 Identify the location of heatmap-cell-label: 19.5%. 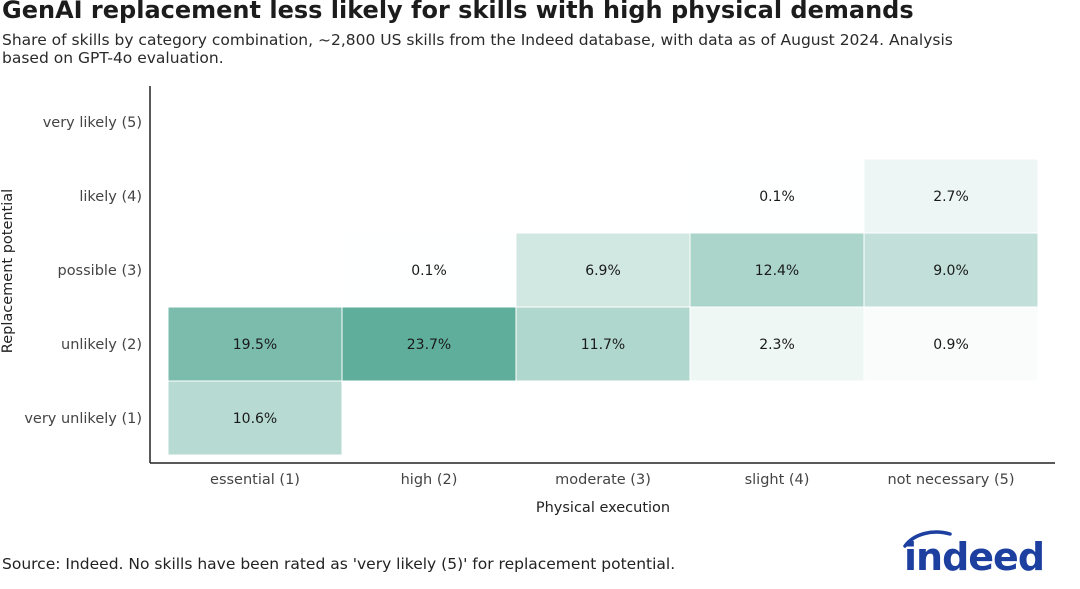
(255, 345).